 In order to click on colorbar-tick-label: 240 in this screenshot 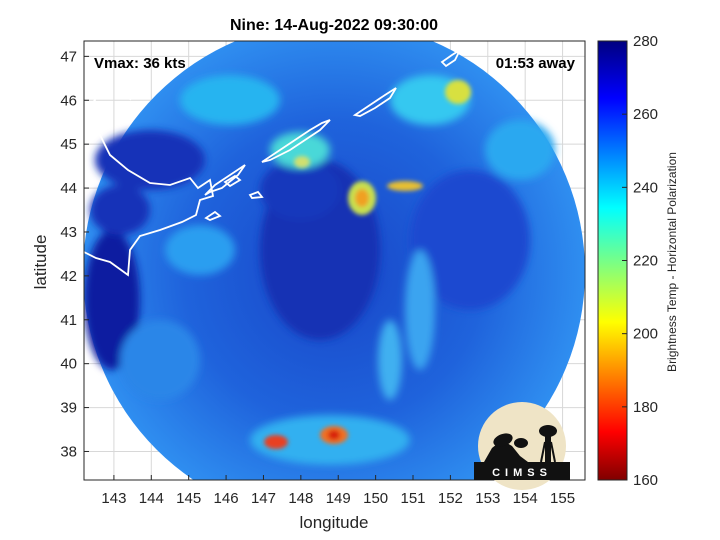, I will do `click(645, 187)`.